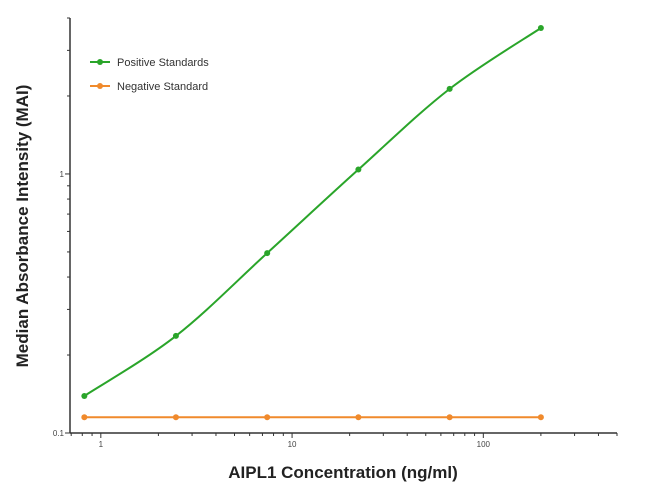 Image resolution: width=650 pixels, height=494 pixels. Describe the element at coordinates (62, 174) in the screenshot. I see `y-tick-label: 1` at that location.